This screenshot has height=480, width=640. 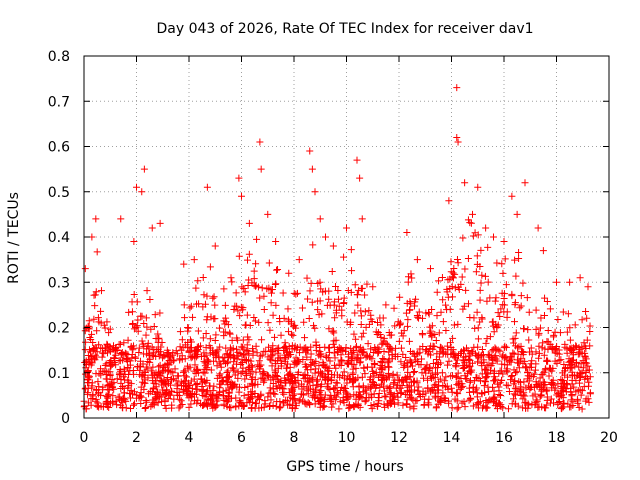 What do you see at coordinates (557, 438) in the screenshot?
I see `x-tick-label: 18` at bounding box center [557, 438].